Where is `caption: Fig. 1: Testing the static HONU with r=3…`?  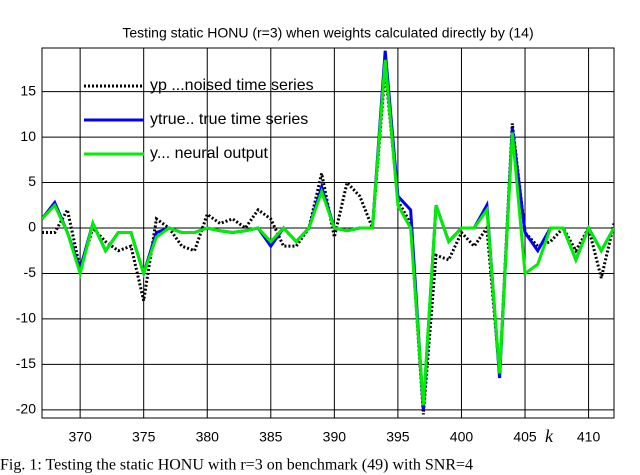 caption: Fig. 1: Testing the static HONU with r=3… is located at coordinates (236, 465).